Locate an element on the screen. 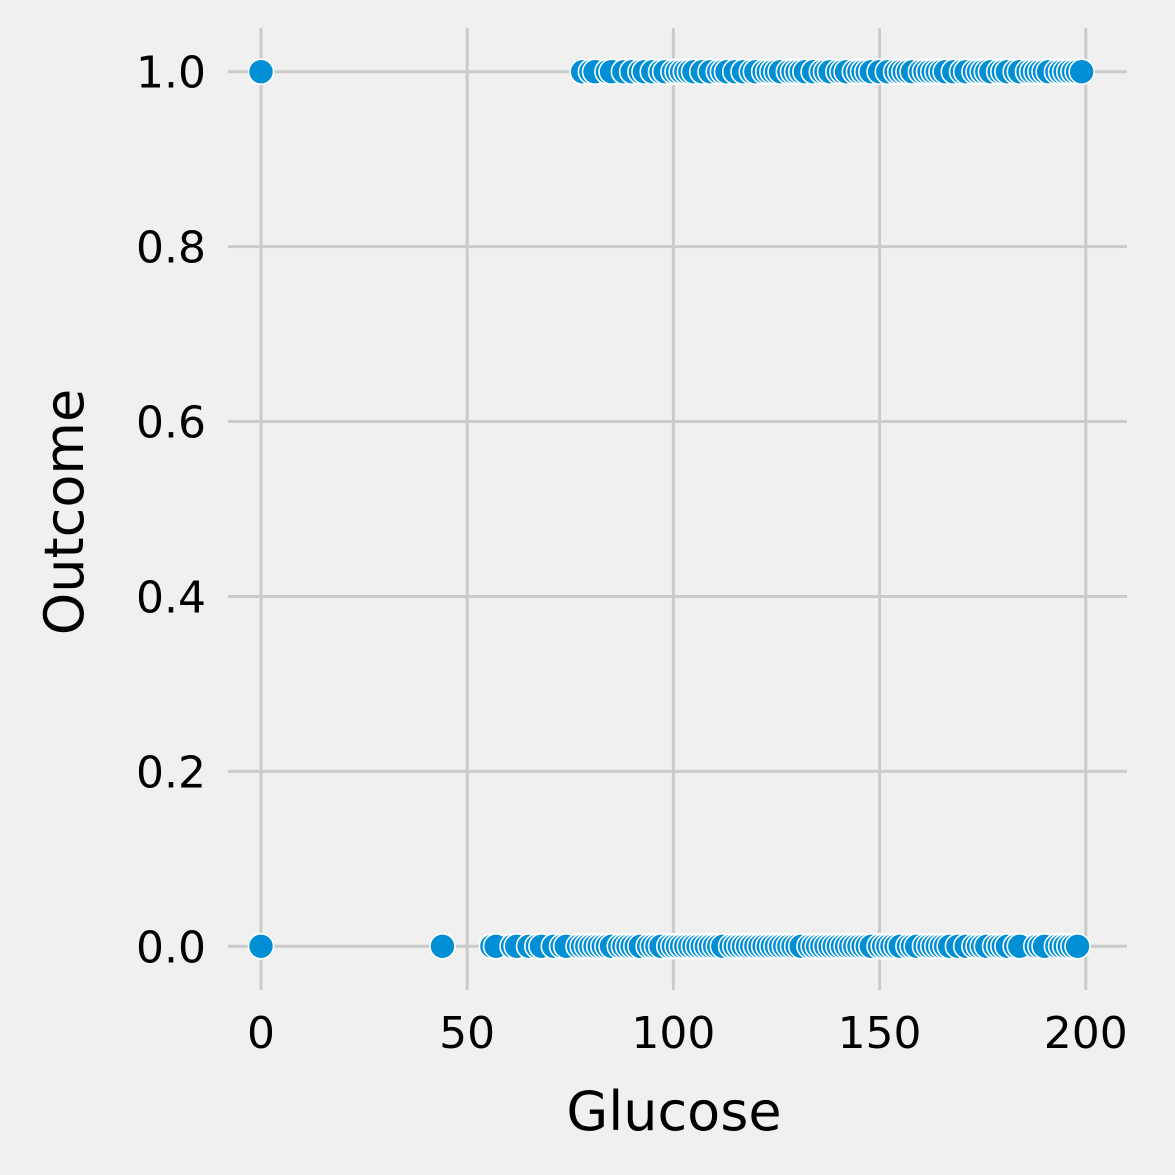  x-tick-label: 200 is located at coordinates (1086, 1033).